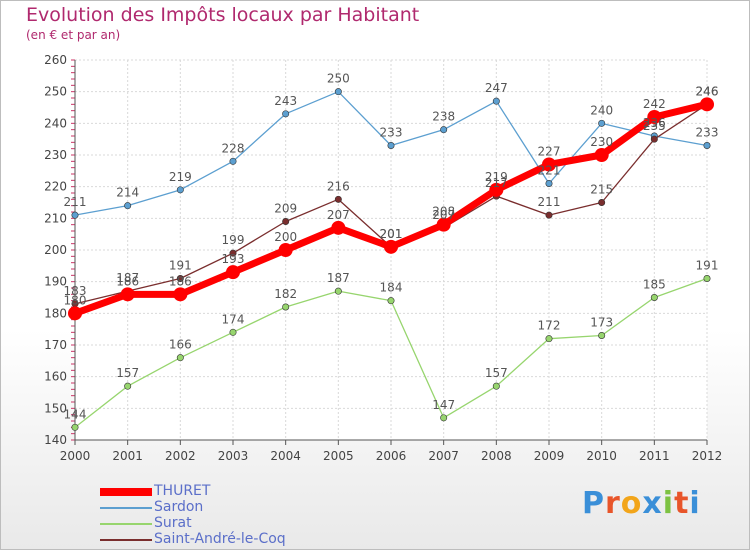 Image resolution: width=750 pixels, height=550 pixels. Describe the element at coordinates (55, 408) in the screenshot. I see `y-tick-label: 150` at that location.